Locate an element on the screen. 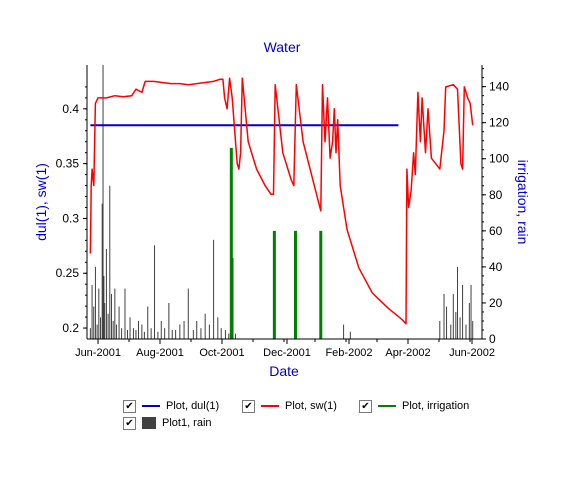 This screenshot has width=562, height=477. legend-item-irrigation: ✔ Plot, irrigation is located at coordinates (414, 406).